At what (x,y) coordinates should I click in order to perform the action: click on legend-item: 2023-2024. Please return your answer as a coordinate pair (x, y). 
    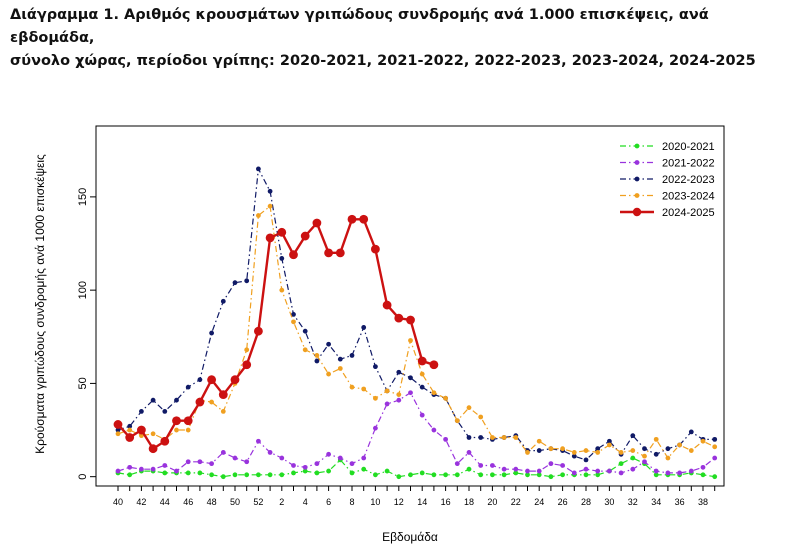
    Looking at the image, I should click on (667, 197).